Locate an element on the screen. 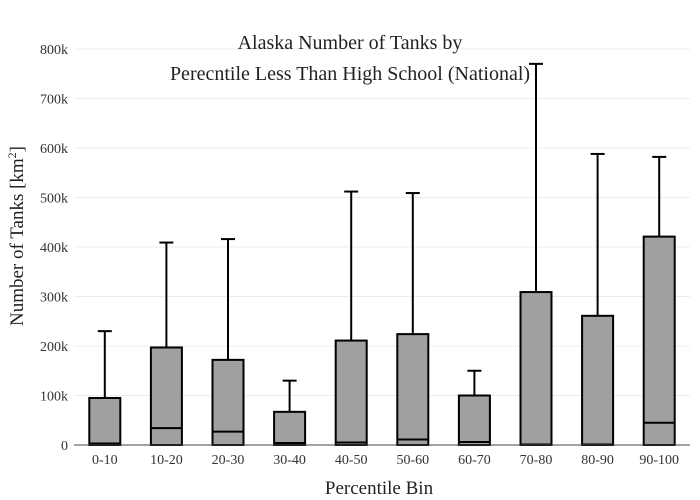 The height and width of the screenshot is (500, 700). x-tick-label: 90-100 is located at coordinates (659, 460).